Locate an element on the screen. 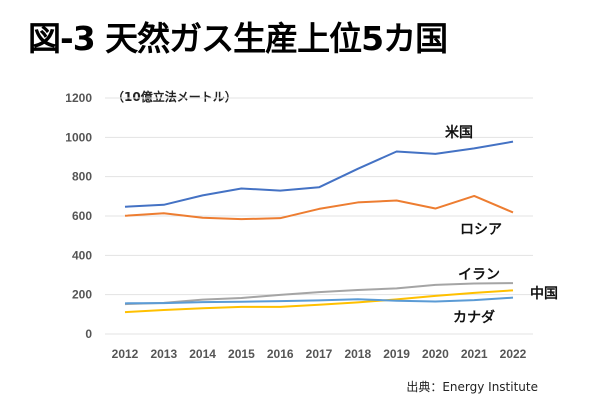  y-tick-label: 1000 is located at coordinates (78, 137).